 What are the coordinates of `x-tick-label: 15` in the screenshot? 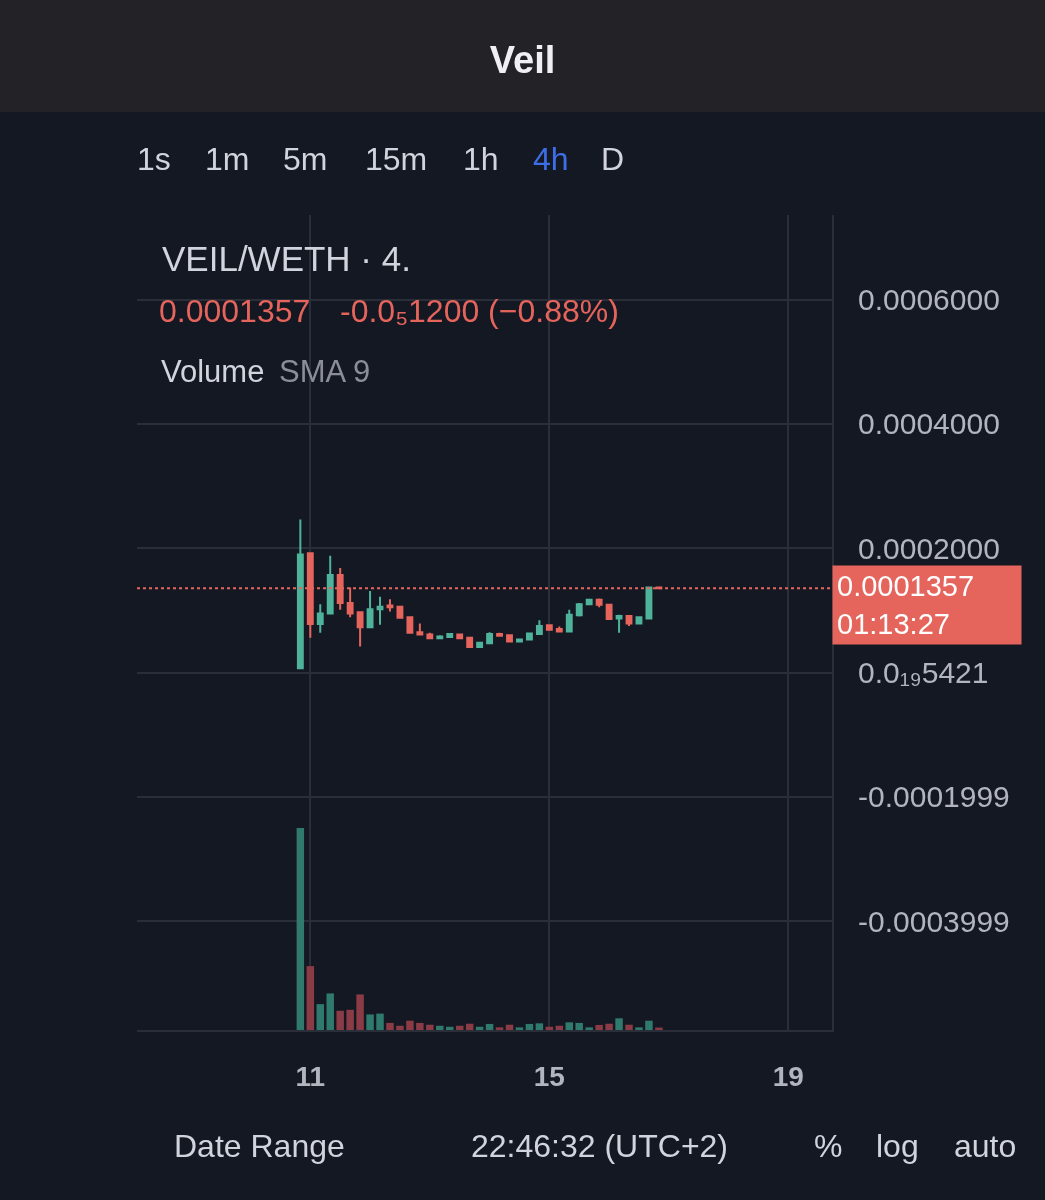 It's located at (549, 1076).